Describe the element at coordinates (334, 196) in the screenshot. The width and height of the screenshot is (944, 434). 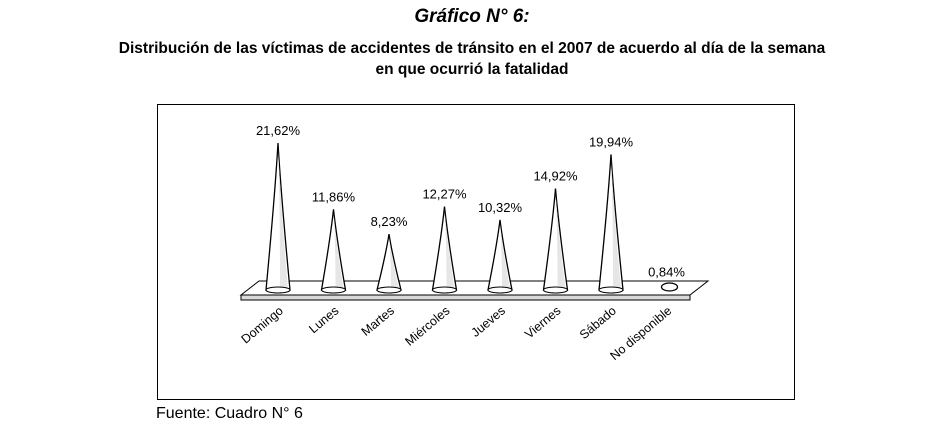
I see `data-label-lunes: 11,86%` at that location.